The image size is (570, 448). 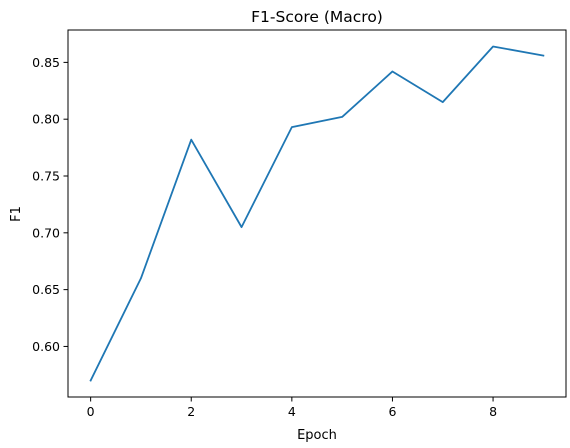 What do you see at coordinates (46, 289) in the screenshot?
I see `y-tick-label: 0.65` at bounding box center [46, 289].